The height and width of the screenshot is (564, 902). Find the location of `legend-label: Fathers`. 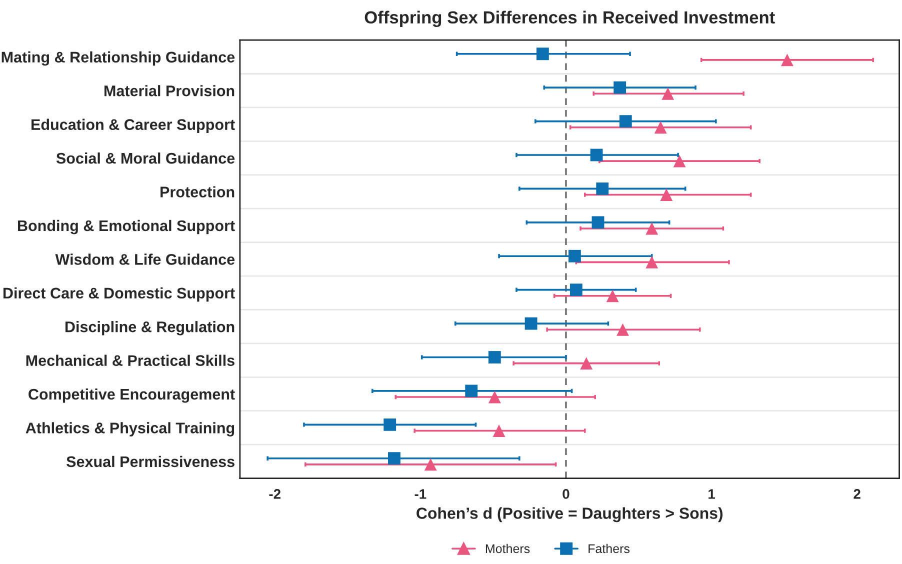

legend-label: Fathers is located at coordinates (609, 549).